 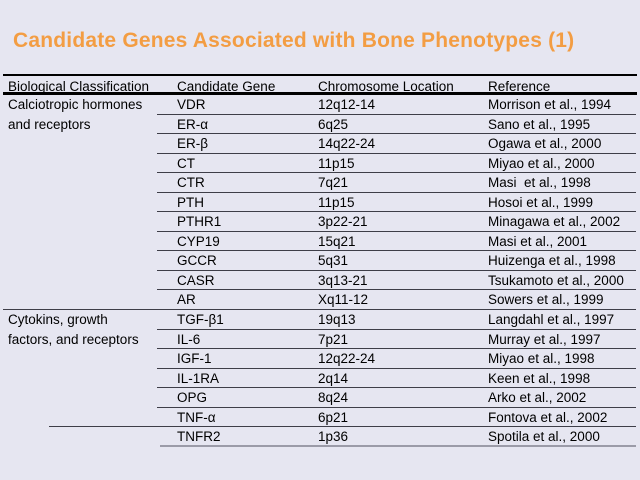 What do you see at coordinates (198, 378) in the screenshot?
I see `cell-gene: IL-1RA` at bounding box center [198, 378].